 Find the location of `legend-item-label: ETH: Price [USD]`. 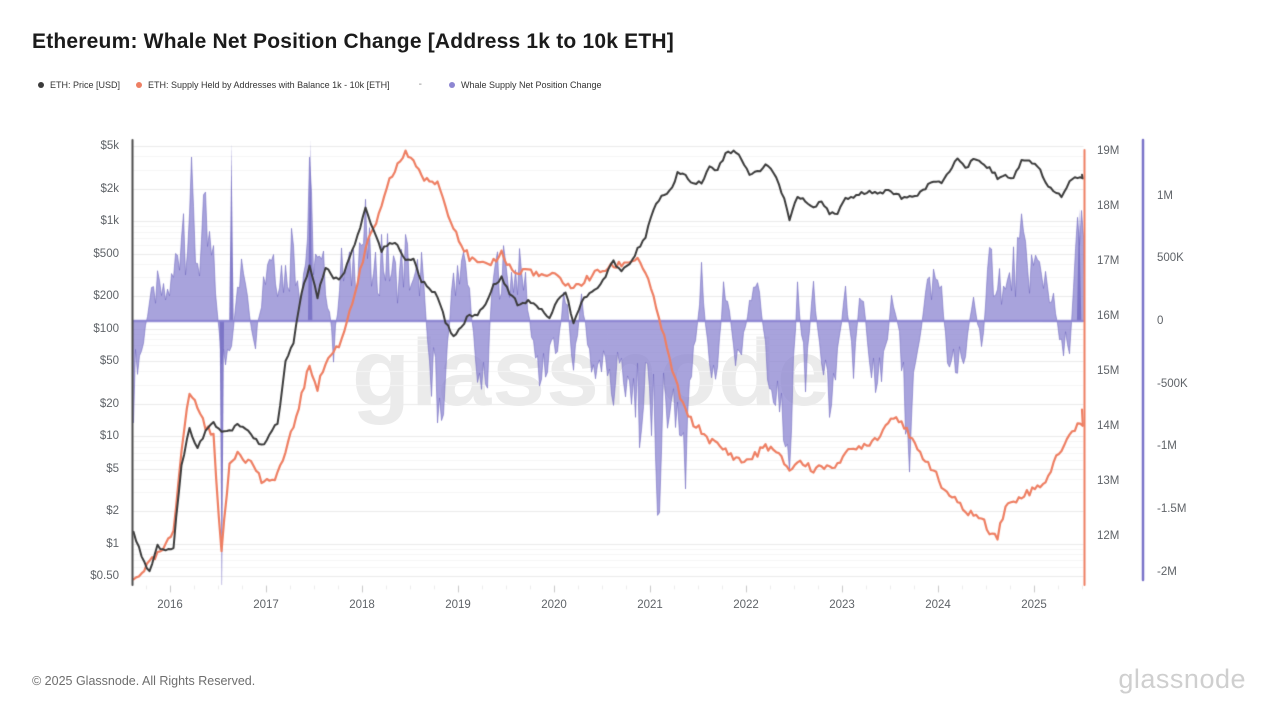

legend-item-label: ETH: Price [USD] is located at coordinates (85, 84).